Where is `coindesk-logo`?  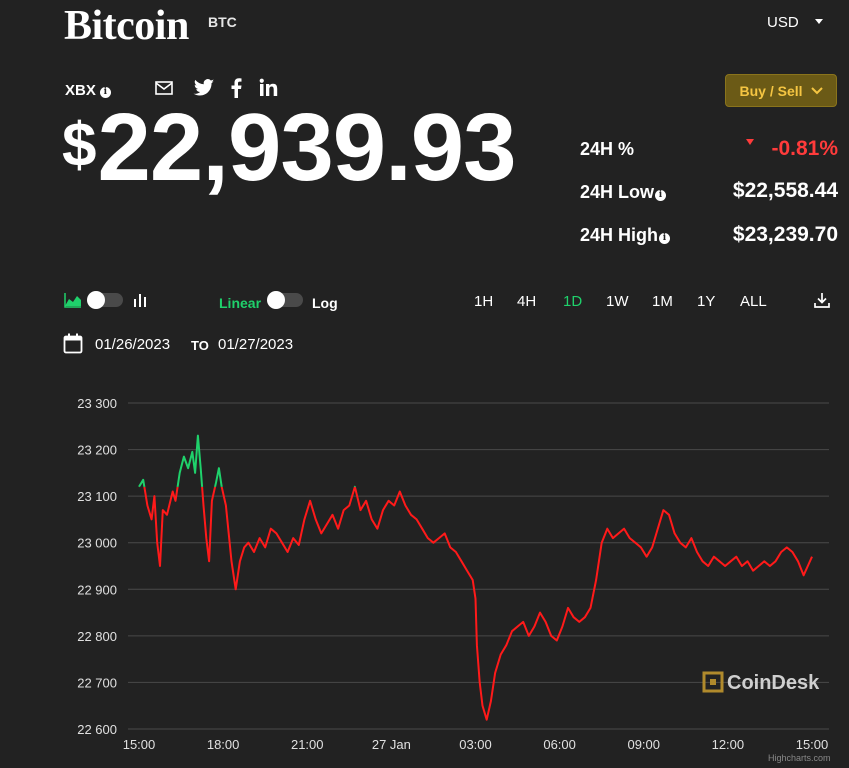 coindesk-logo is located at coordinates (713, 682).